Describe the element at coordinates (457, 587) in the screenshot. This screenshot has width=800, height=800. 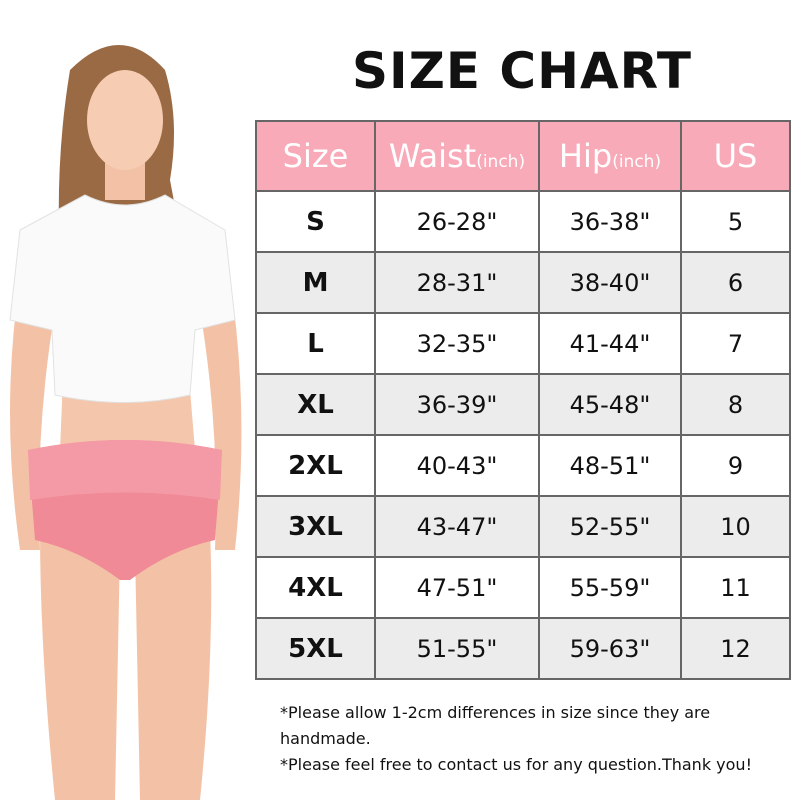
I see `waist-cell: 47-51"` at that location.